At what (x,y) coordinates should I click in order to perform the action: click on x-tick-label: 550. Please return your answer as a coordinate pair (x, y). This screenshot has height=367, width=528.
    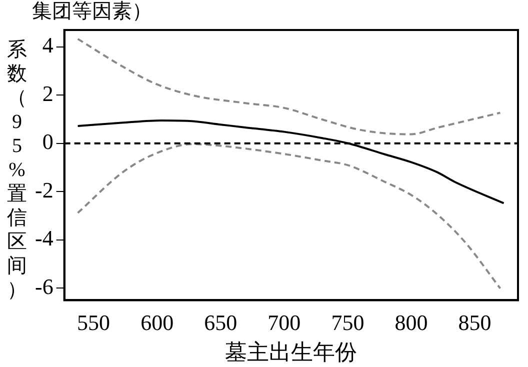
    Looking at the image, I should click on (93, 323).